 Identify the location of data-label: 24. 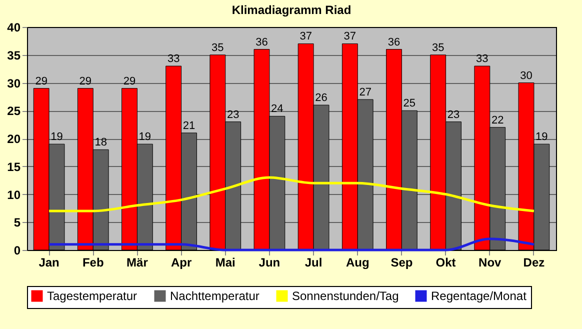
(277, 109).